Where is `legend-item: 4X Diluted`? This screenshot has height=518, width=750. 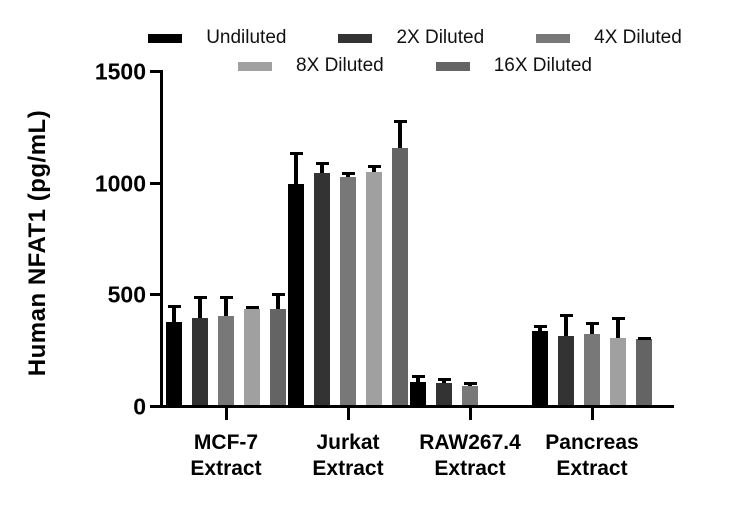
legend-item: 4X Diluted is located at coordinates (609, 38).